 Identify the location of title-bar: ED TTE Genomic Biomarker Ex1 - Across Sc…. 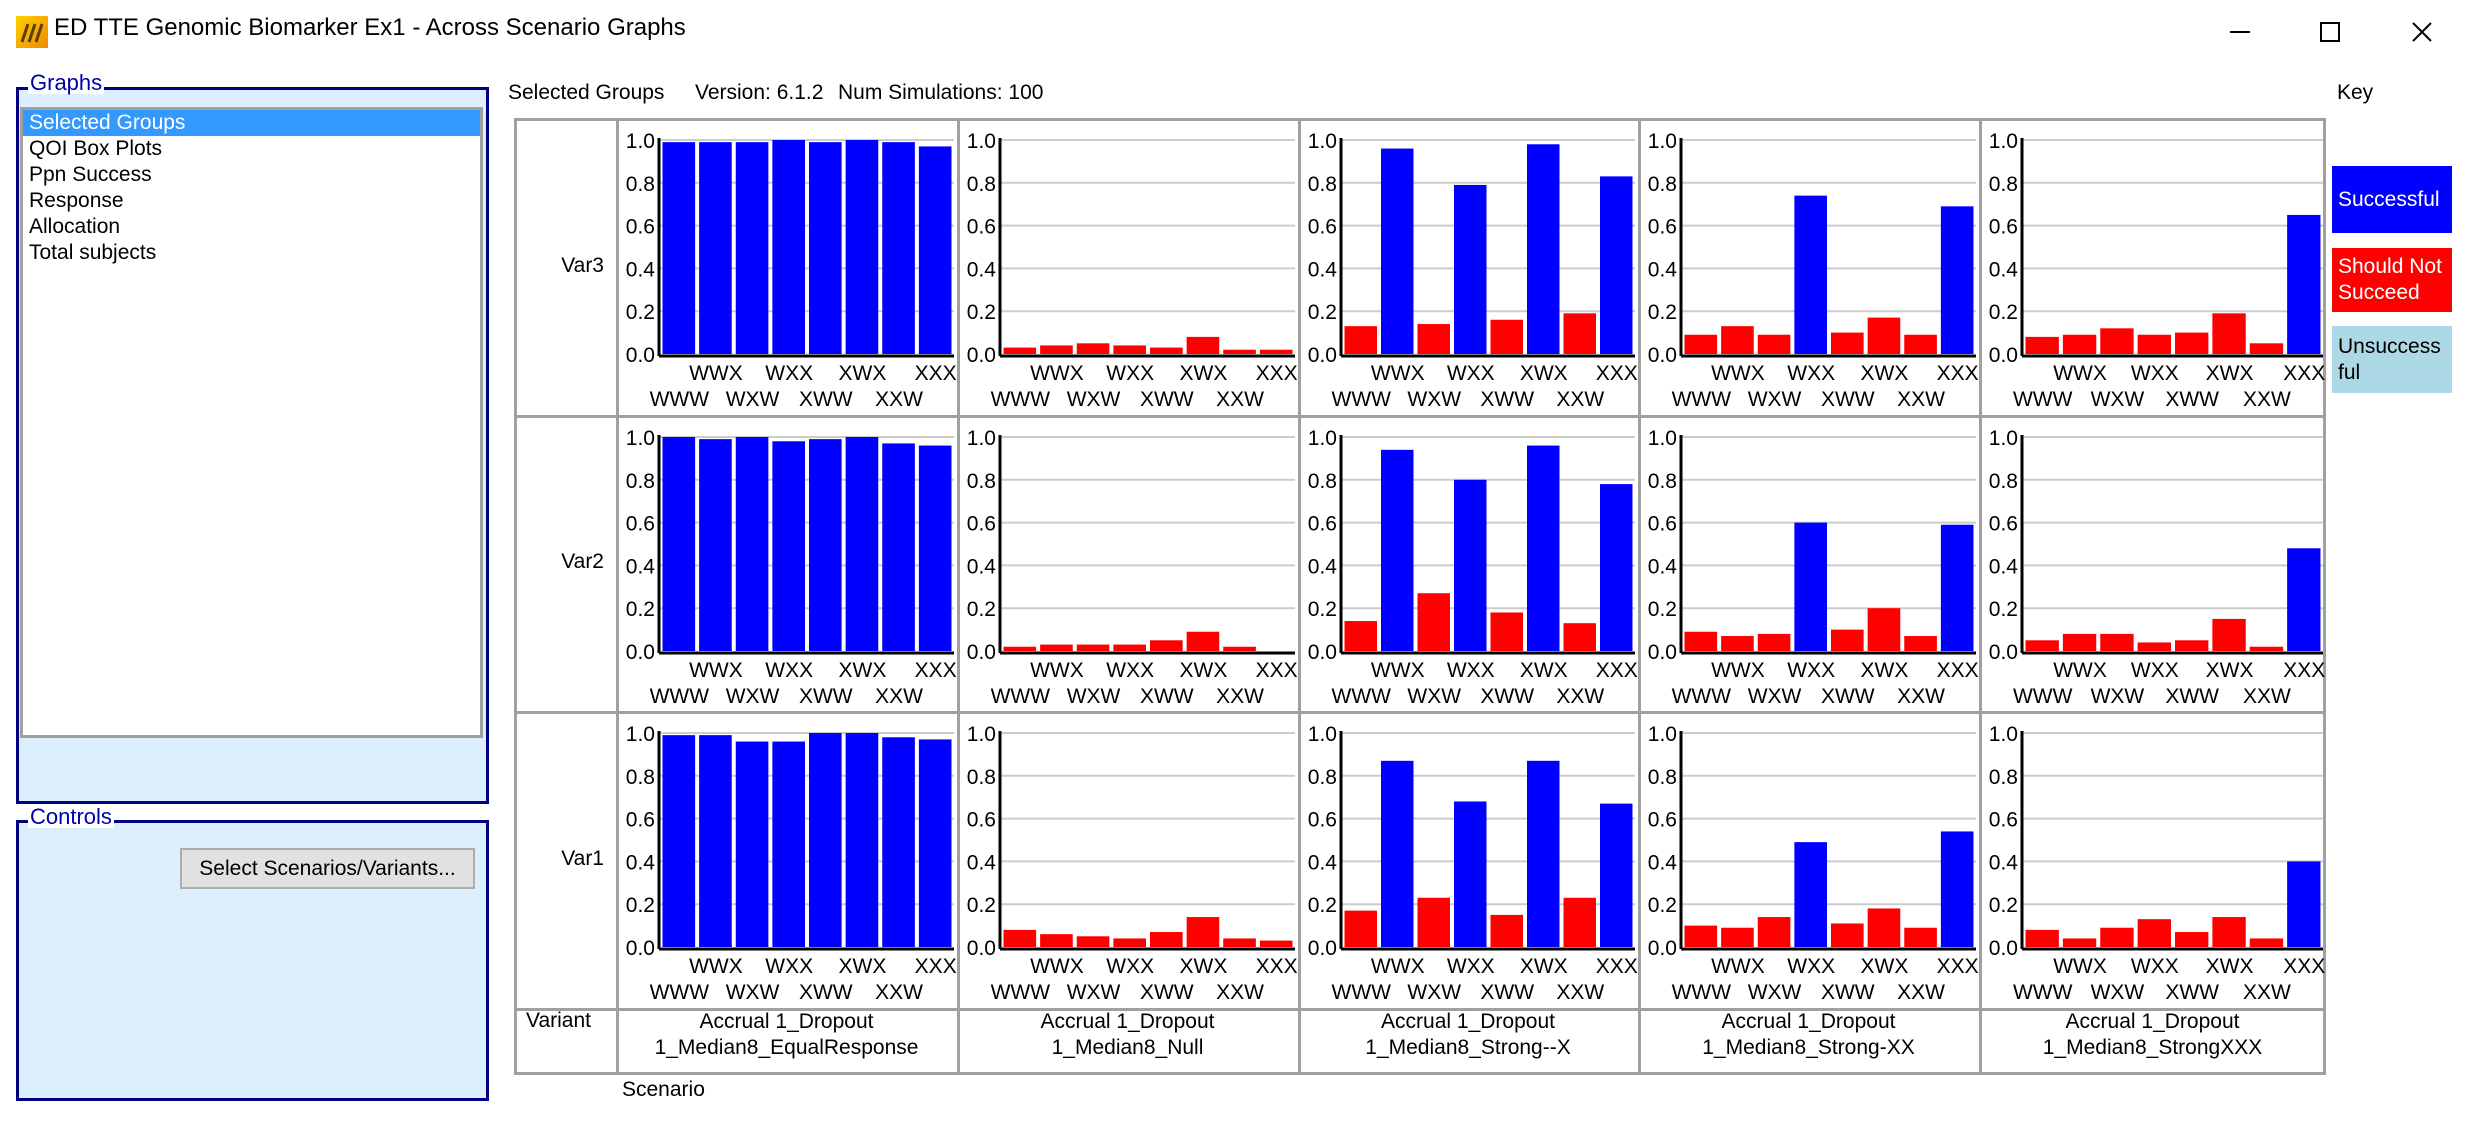
(1236, 31).